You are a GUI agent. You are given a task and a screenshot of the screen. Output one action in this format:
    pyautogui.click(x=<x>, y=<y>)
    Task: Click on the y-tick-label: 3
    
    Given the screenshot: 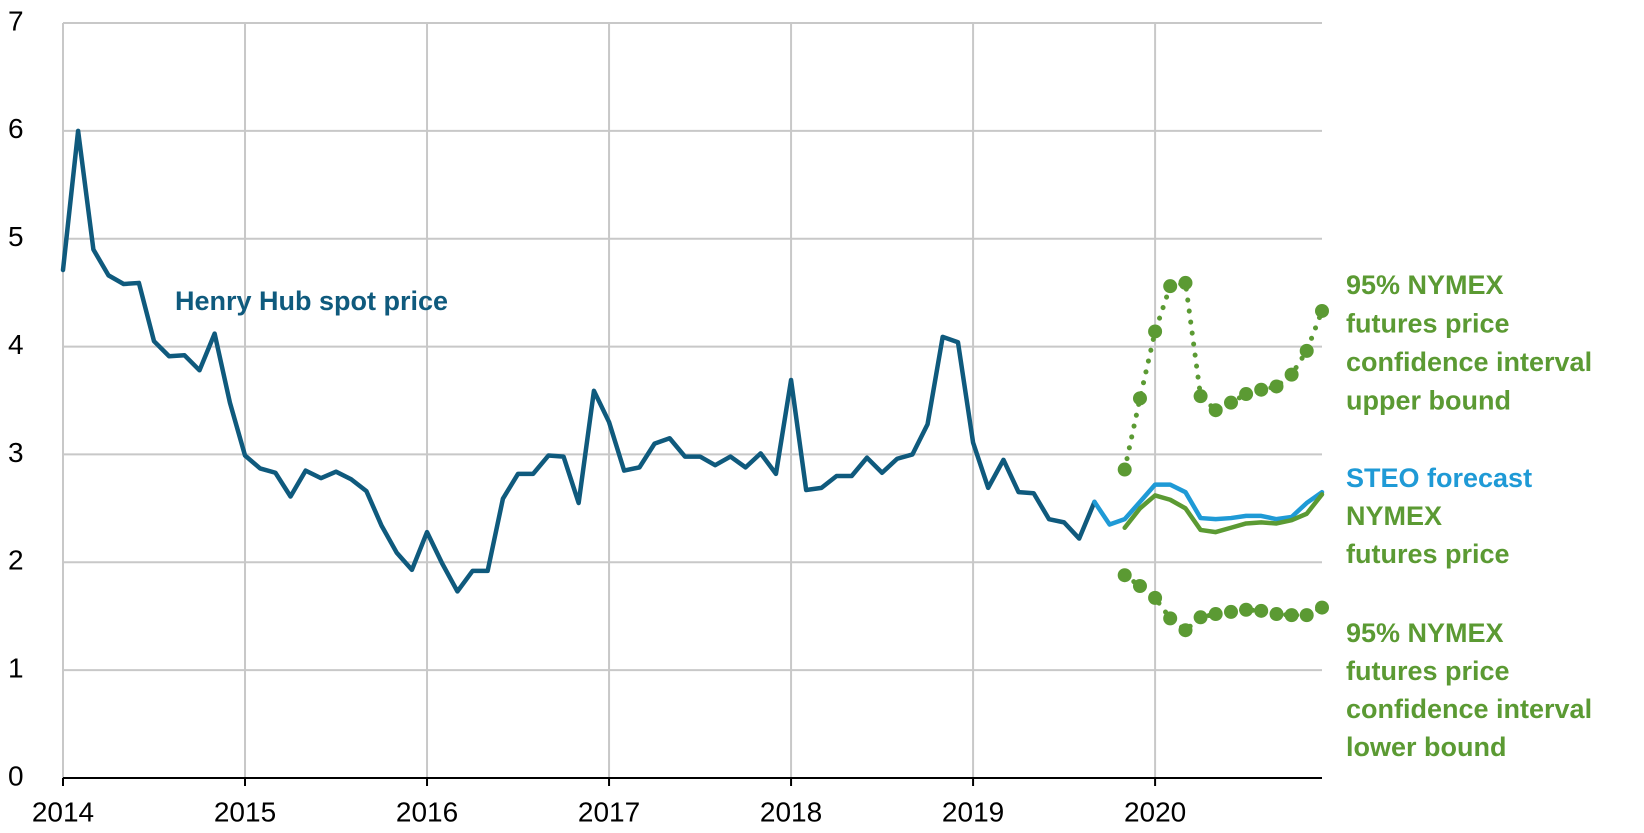 What is the action you would take?
    pyautogui.click(x=16, y=452)
    